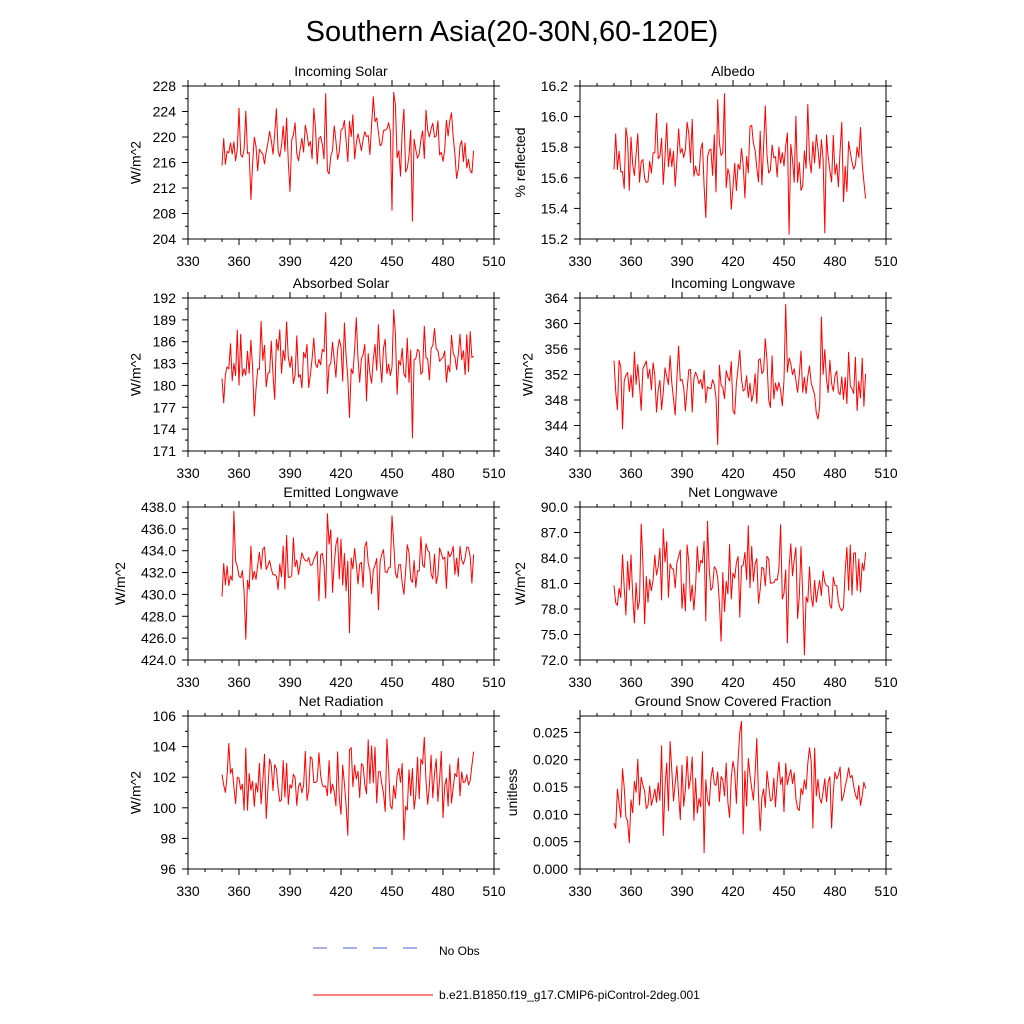  What do you see at coordinates (557, 324) in the screenshot?
I see `y-tick-label: 360` at bounding box center [557, 324].